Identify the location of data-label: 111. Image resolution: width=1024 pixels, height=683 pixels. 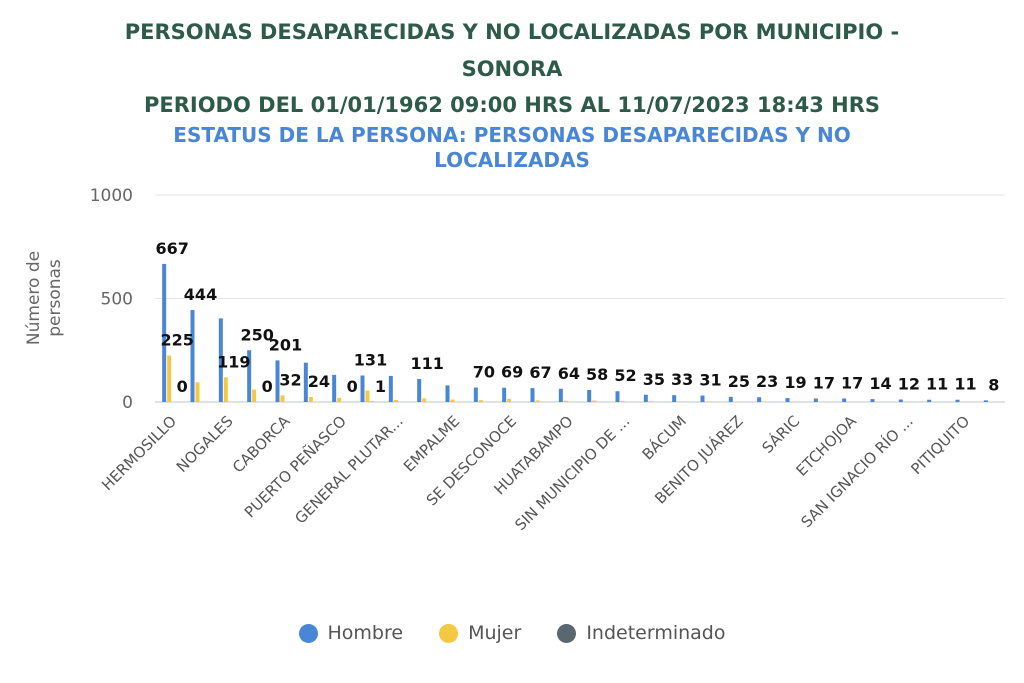
(426, 363).